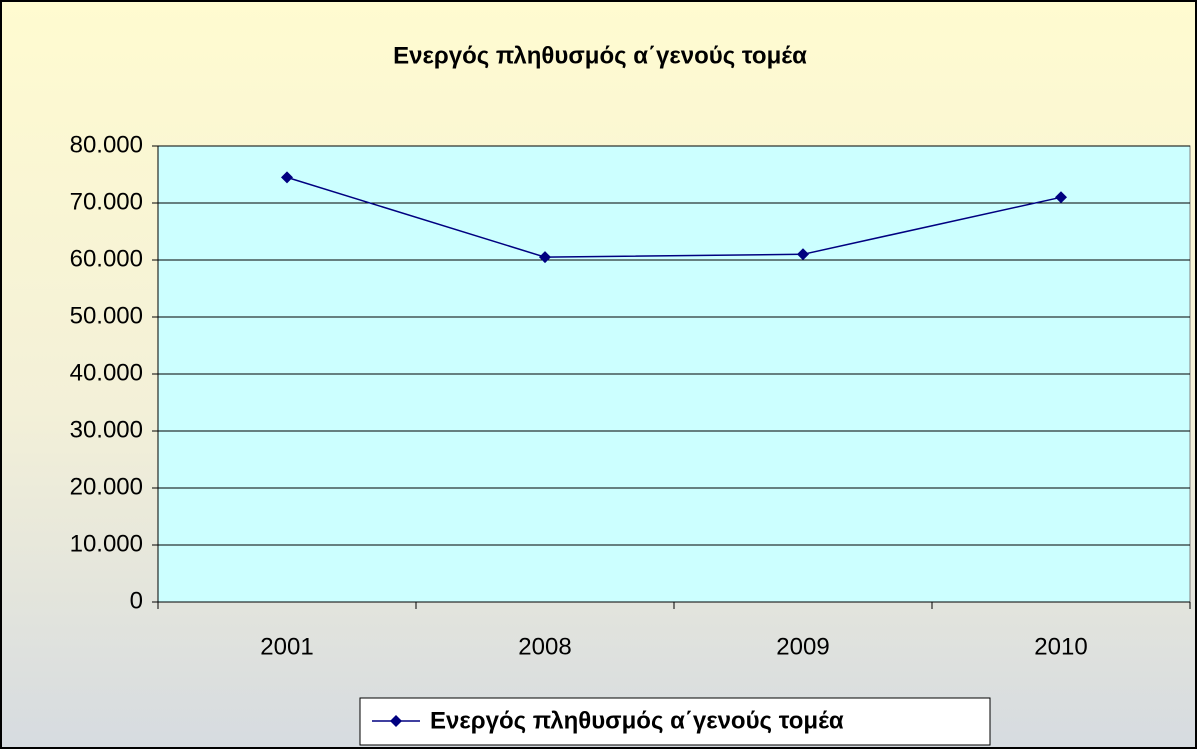 The image size is (1197, 749). I want to click on y-tick-label: 0, so click(136, 600).